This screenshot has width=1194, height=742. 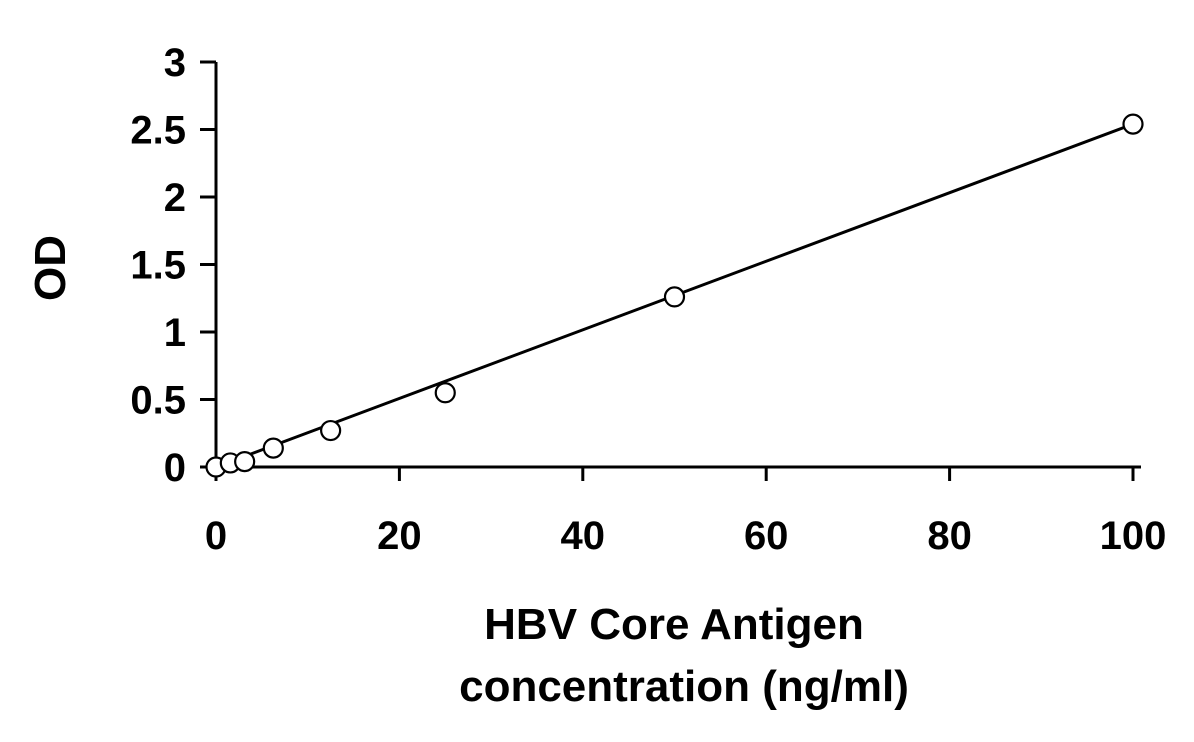 What do you see at coordinates (1133, 536) in the screenshot?
I see `x-tick-label: 100` at bounding box center [1133, 536].